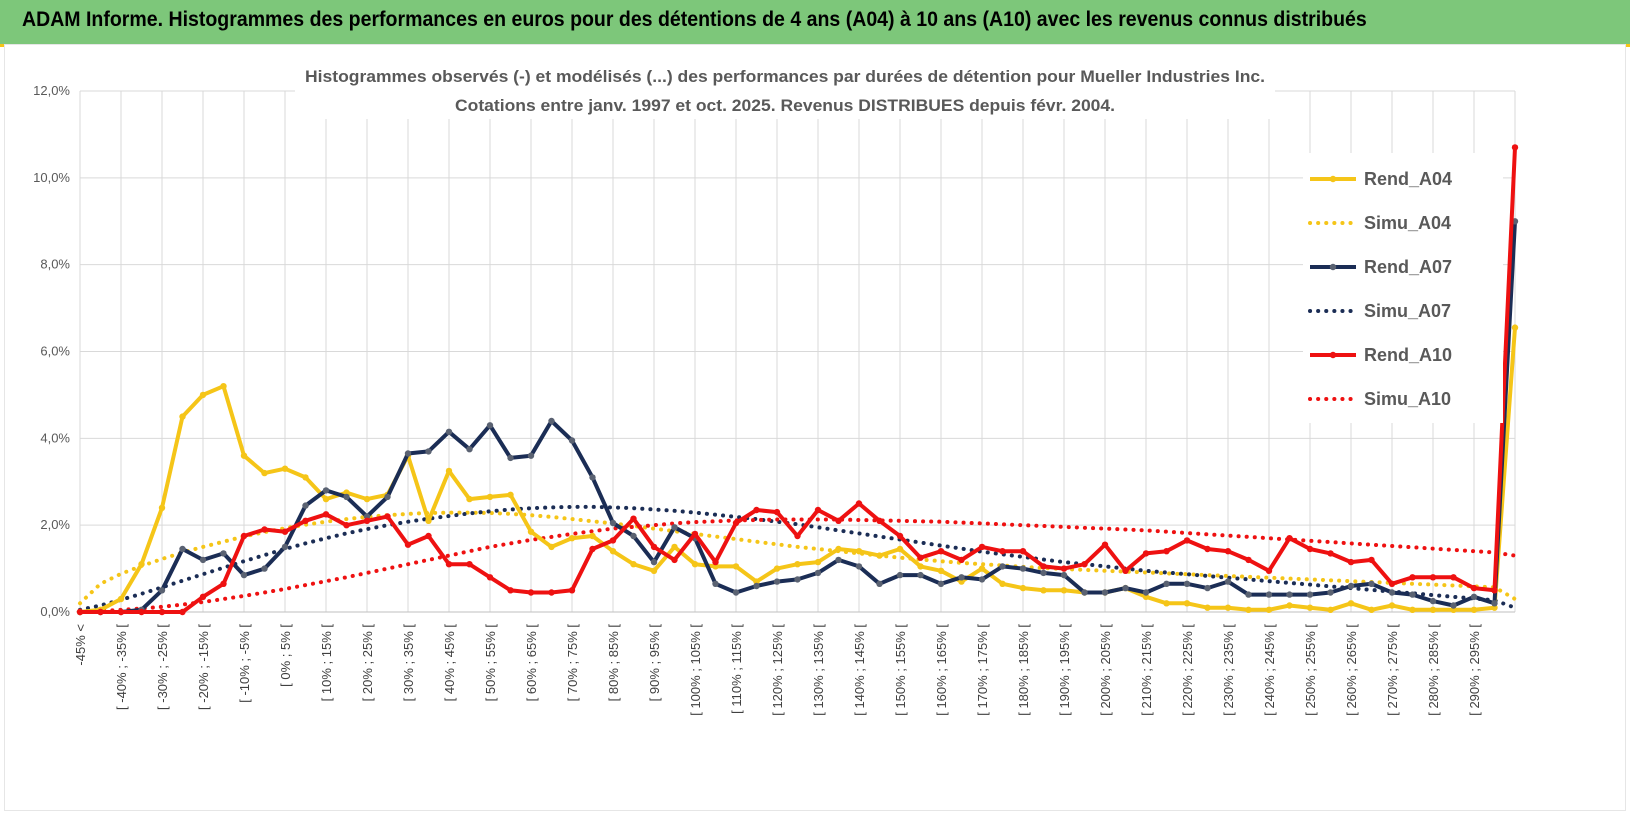 This screenshot has width=1630, height=815. I want to click on legend-marker-rend-a04, so click(1333, 179).